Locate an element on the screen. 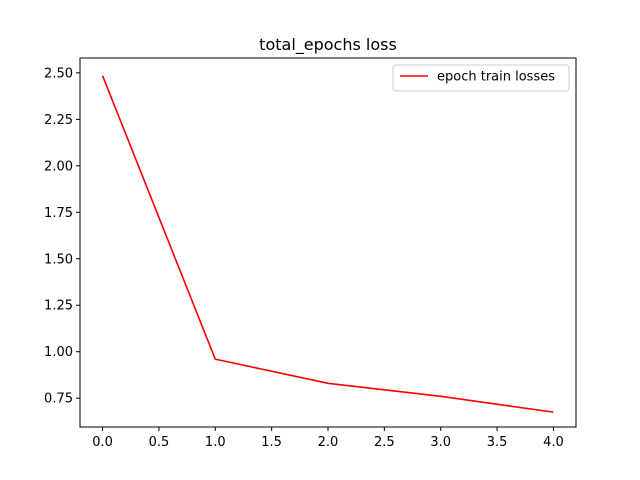 The width and height of the screenshot is (640, 480). chart-title: total_epochs loss is located at coordinates (328, 45).